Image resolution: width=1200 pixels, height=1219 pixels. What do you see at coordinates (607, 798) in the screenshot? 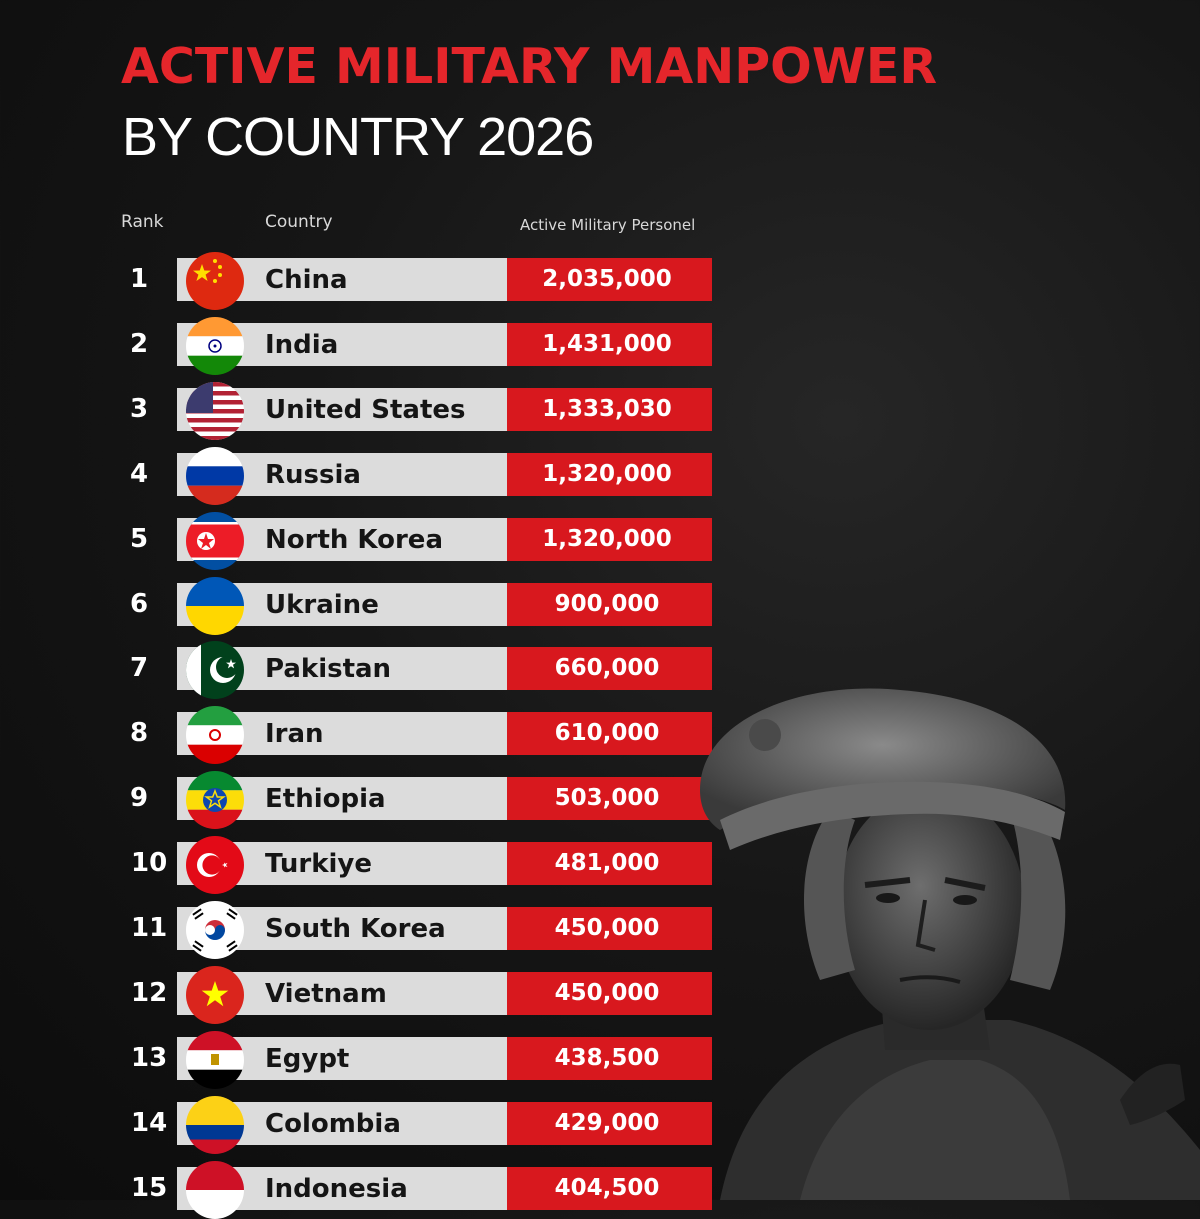
I see `personnel-value: 503,000` at bounding box center [607, 798].